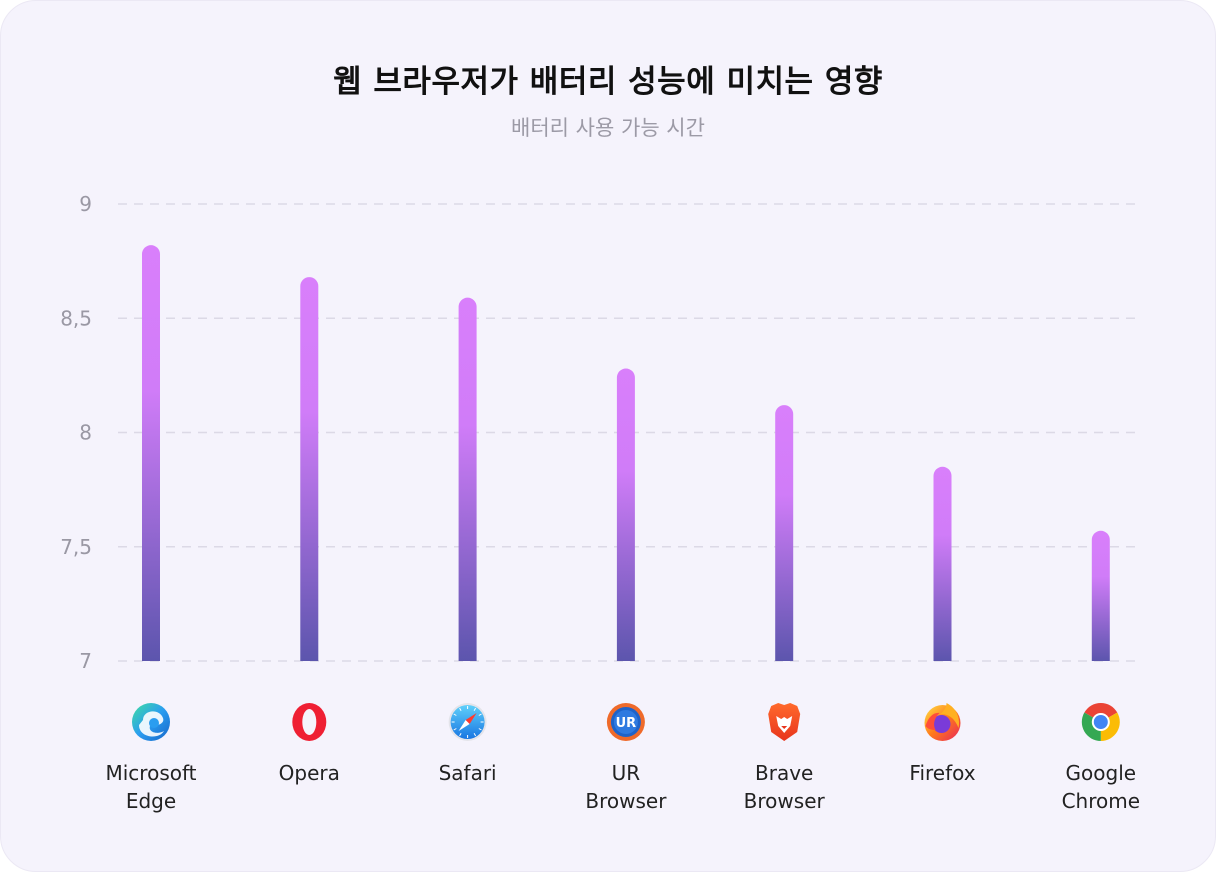 This screenshot has width=1216, height=872. I want to click on x-category-label: Opera, so click(309, 773).